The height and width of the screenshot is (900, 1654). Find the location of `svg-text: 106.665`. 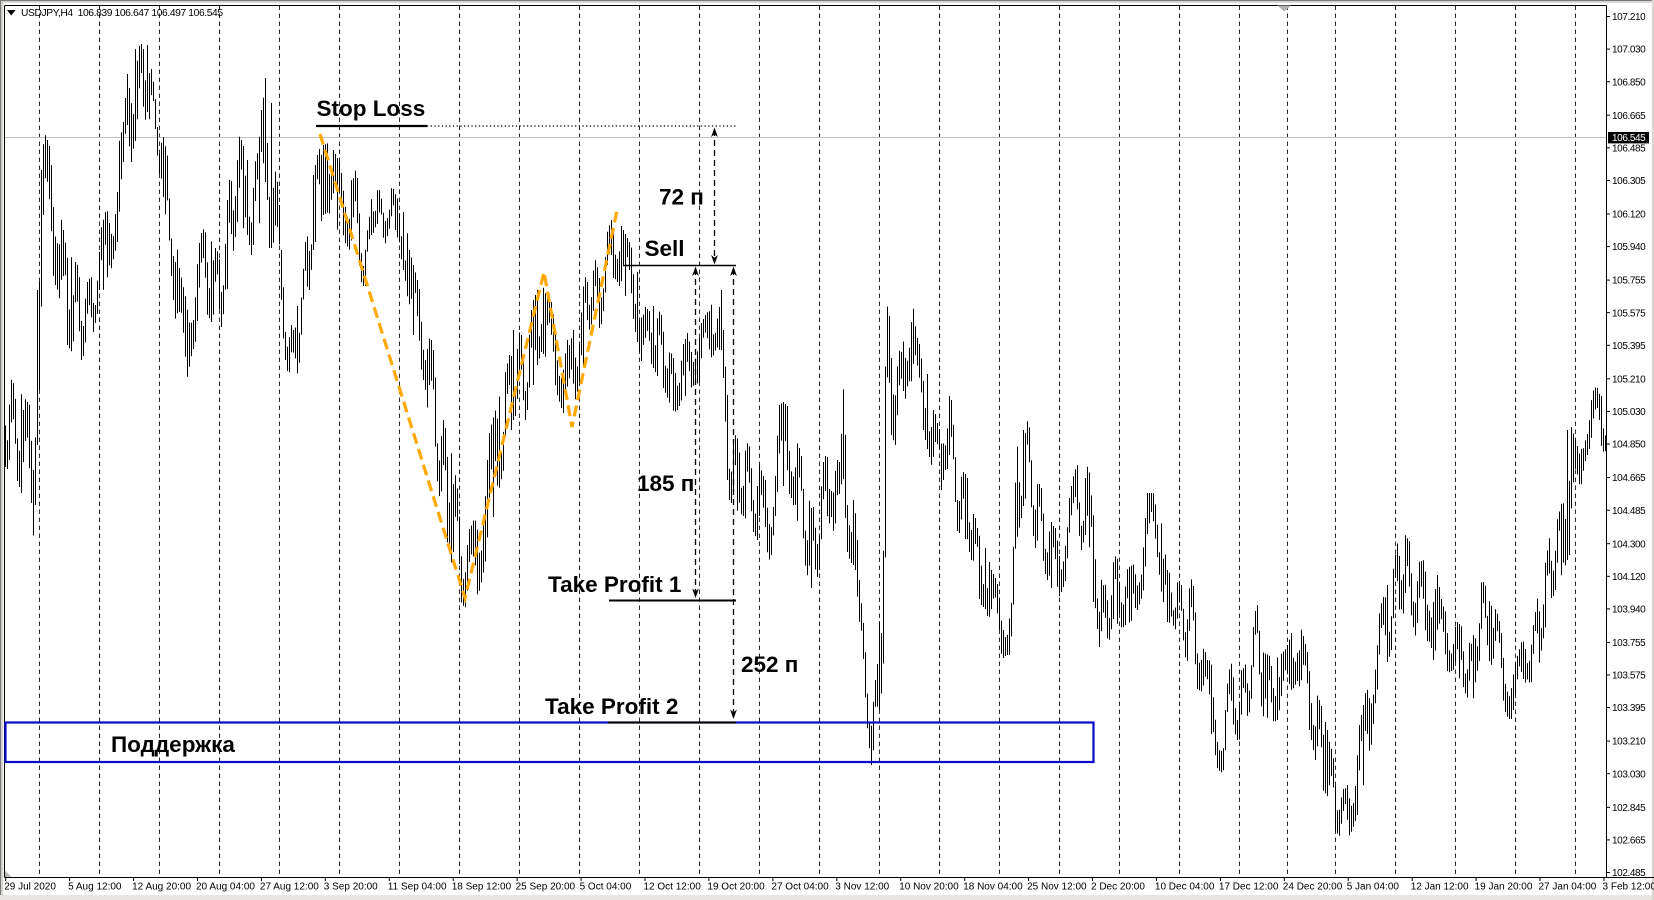

svg-text: 106.665 is located at coordinates (1629, 116).